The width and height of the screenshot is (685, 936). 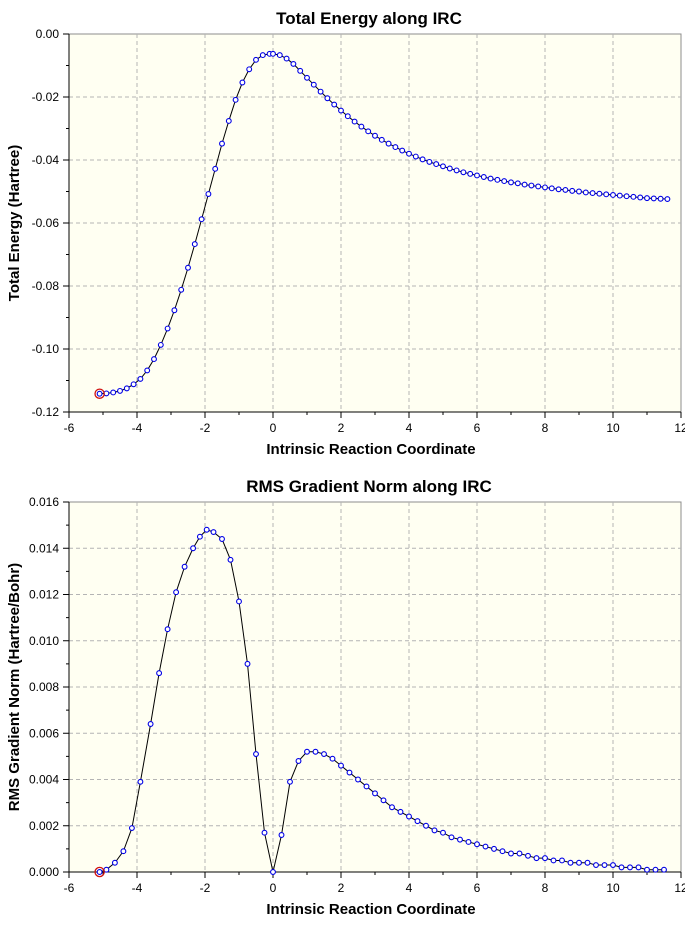 What do you see at coordinates (137, 428) in the screenshot?
I see `energy-x-tick-label: -4` at bounding box center [137, 428].